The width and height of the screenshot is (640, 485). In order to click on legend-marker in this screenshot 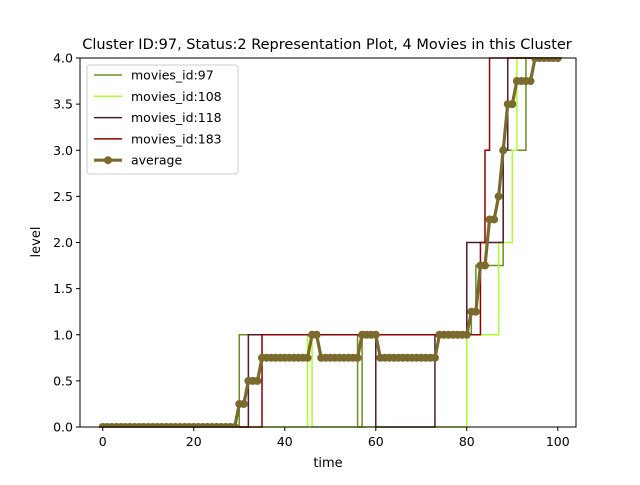, I will do `click(108, 160)`.